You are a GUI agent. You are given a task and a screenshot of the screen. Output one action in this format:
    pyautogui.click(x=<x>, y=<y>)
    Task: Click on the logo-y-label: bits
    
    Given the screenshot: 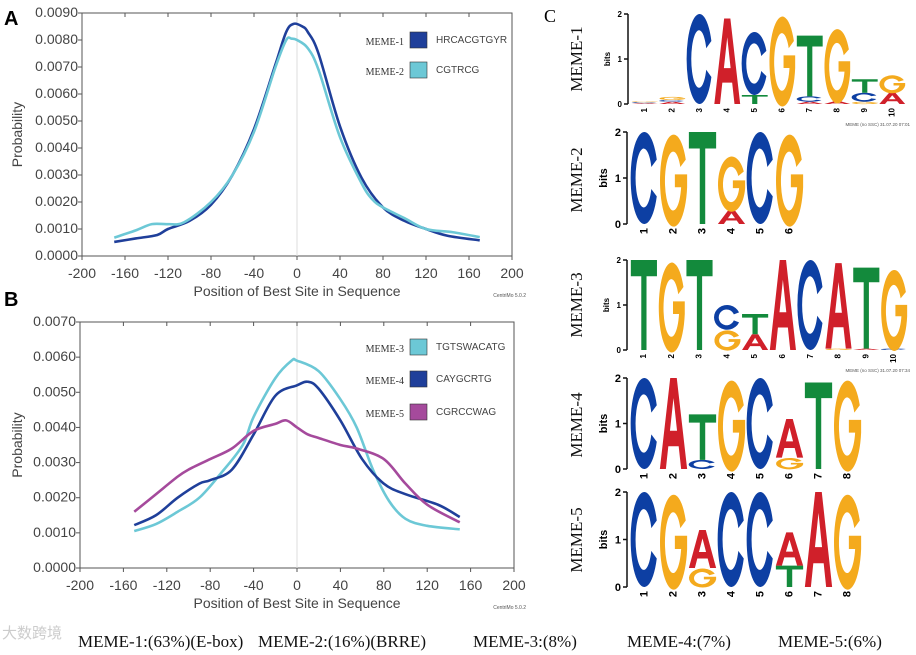 What is the action you would take?
    pyautogui.click(x=604, y=178)
    